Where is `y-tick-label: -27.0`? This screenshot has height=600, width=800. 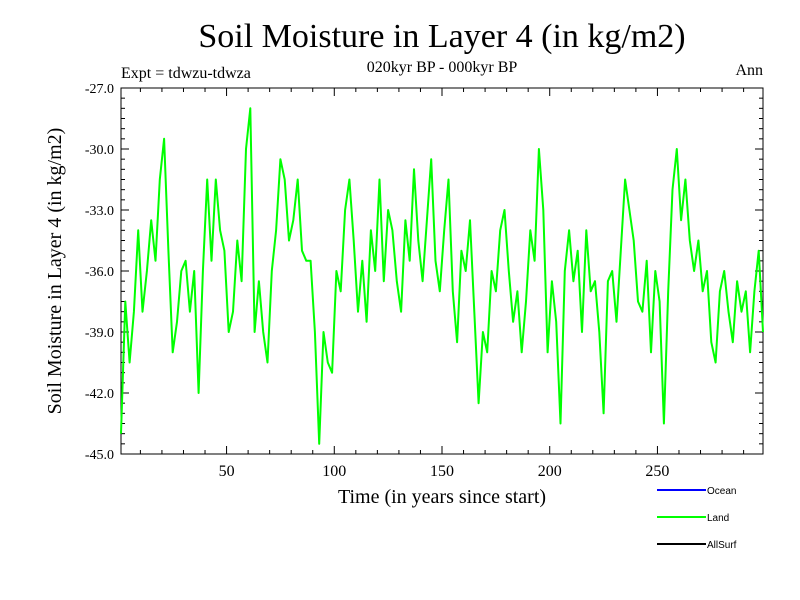
y-tick-label: -27.0 is located at coordinates (99, 89).